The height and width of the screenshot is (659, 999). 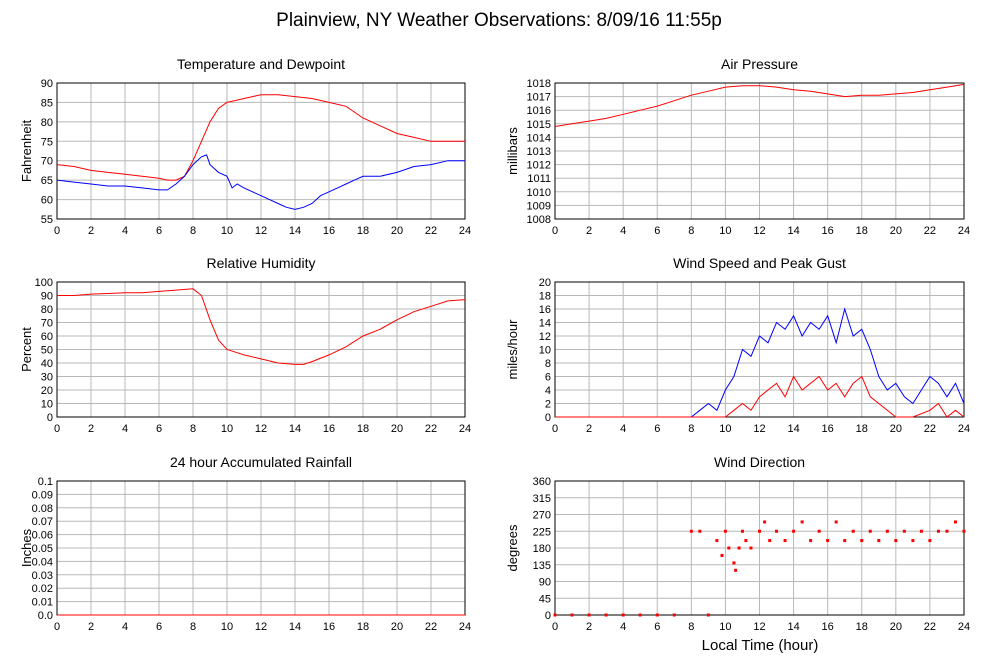 I want to click on y-tick-label: 0.07, so click(x=42, y=522).